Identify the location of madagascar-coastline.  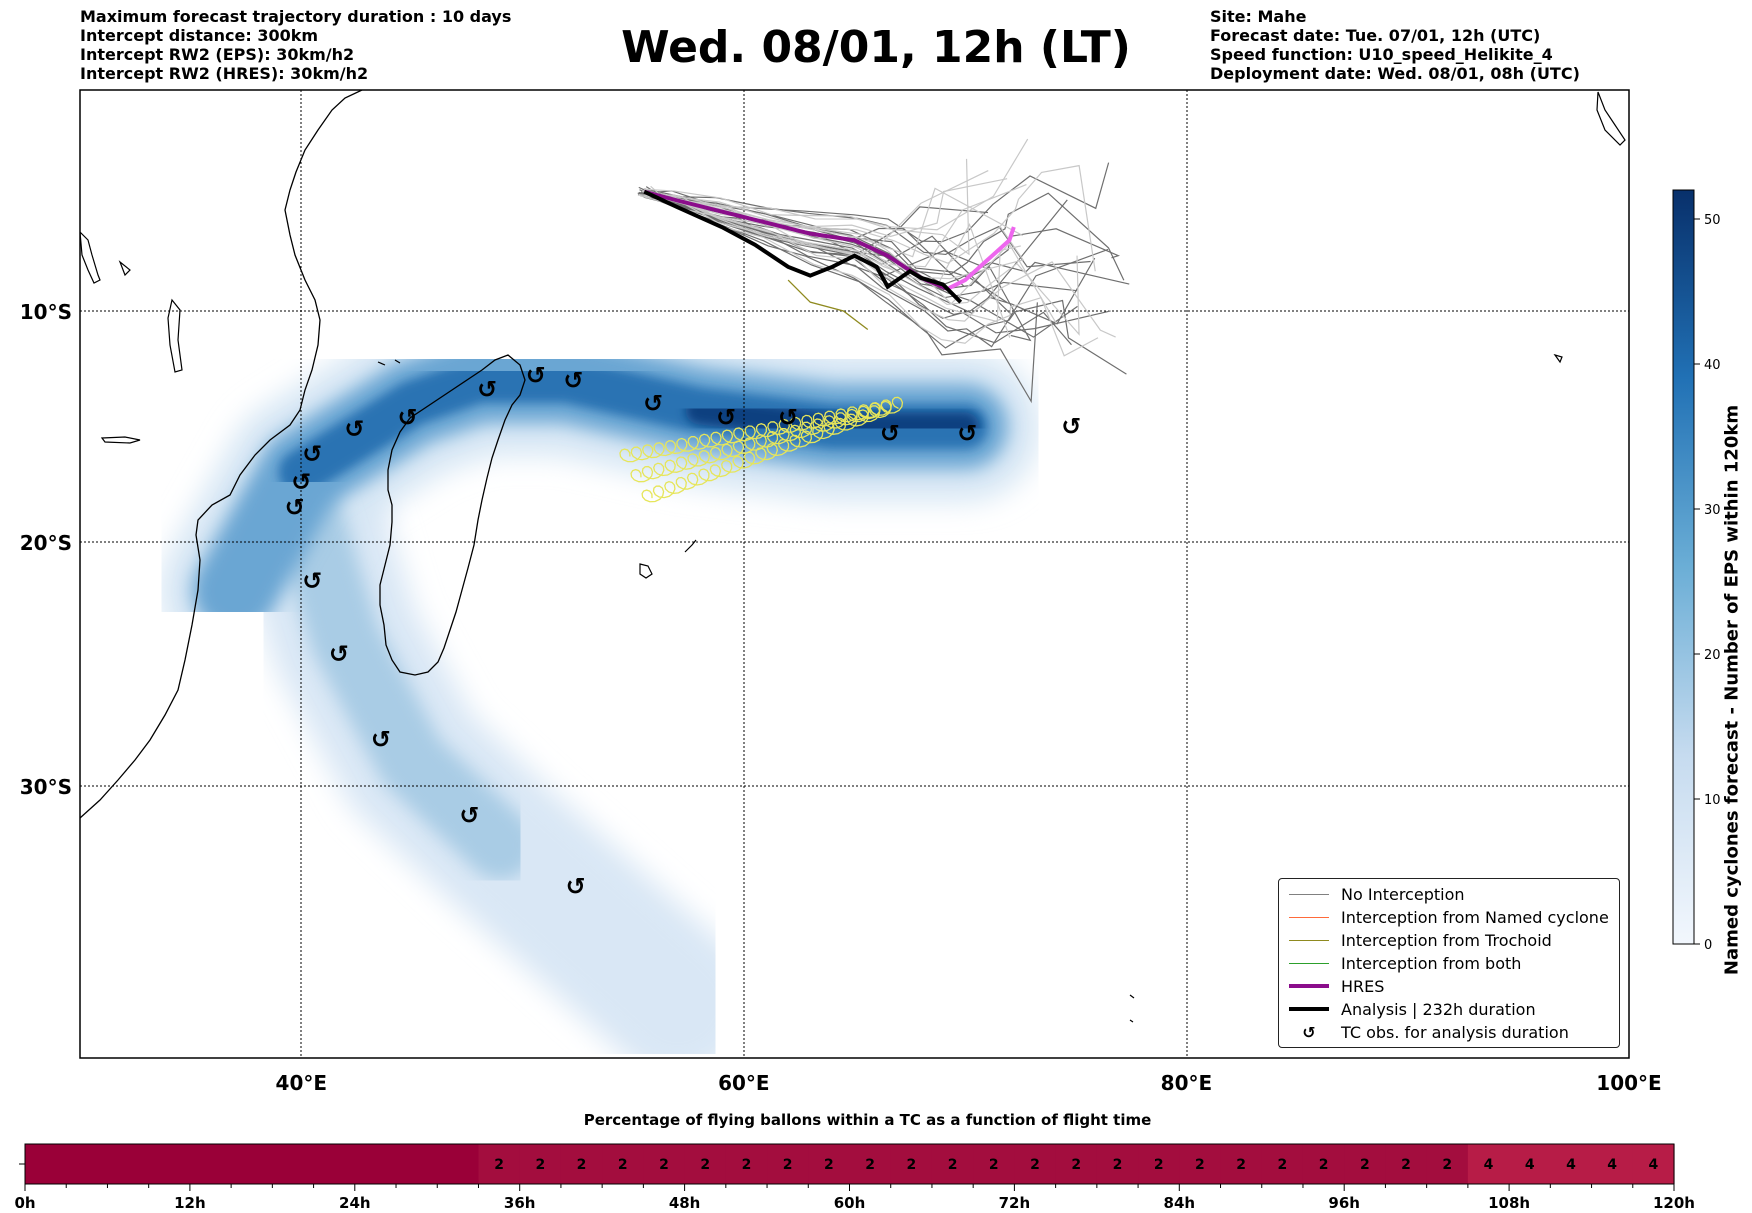
(452, 515).